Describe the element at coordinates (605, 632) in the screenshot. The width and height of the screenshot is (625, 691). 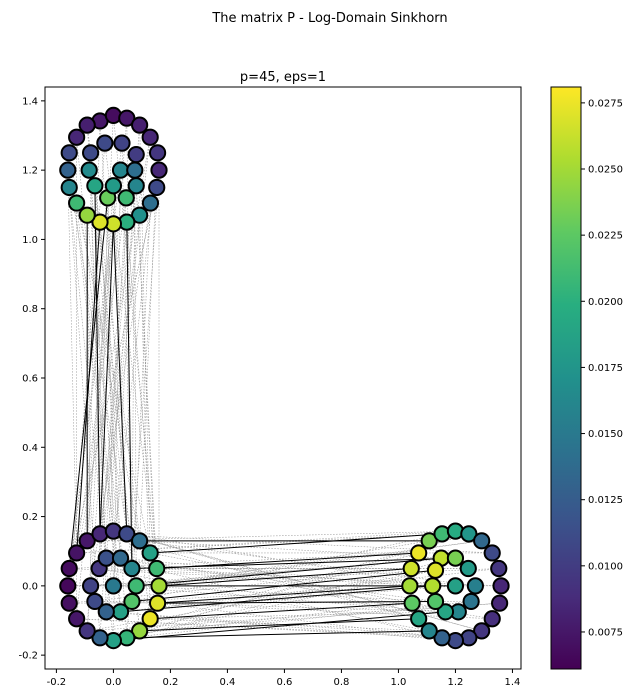
I see `colorbar-tick-label: 0.0075` at that location.